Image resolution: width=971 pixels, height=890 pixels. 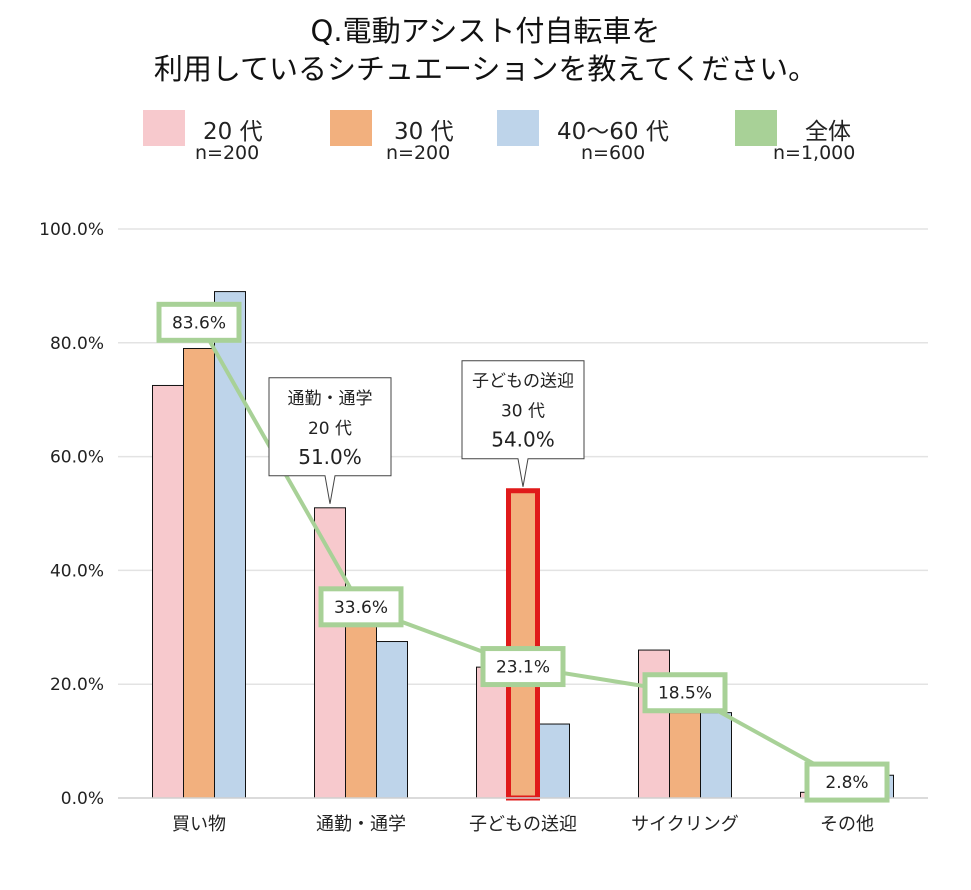 I want to click on legend-swatch-20s, so click(x=164, y=128).